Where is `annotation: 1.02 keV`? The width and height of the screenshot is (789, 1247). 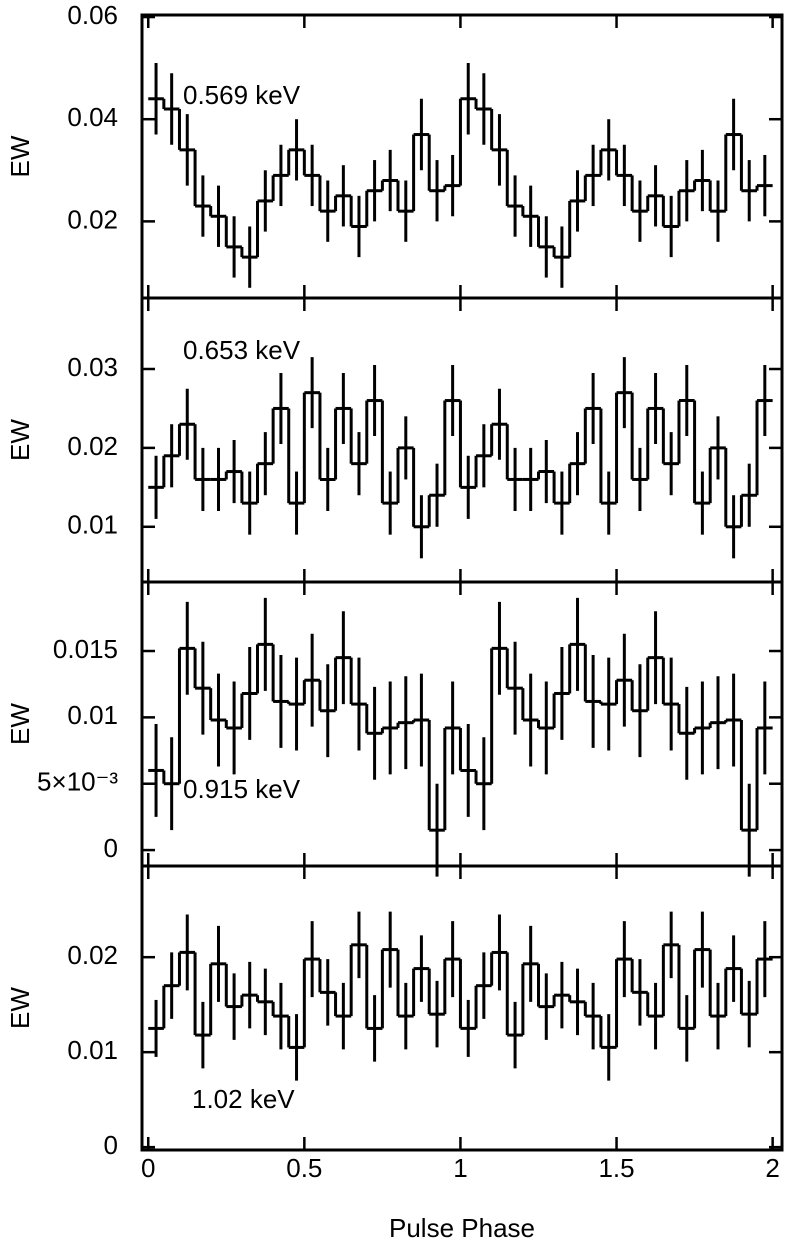
annotation: 1.02 keV is located at coordinates (243, 1099).